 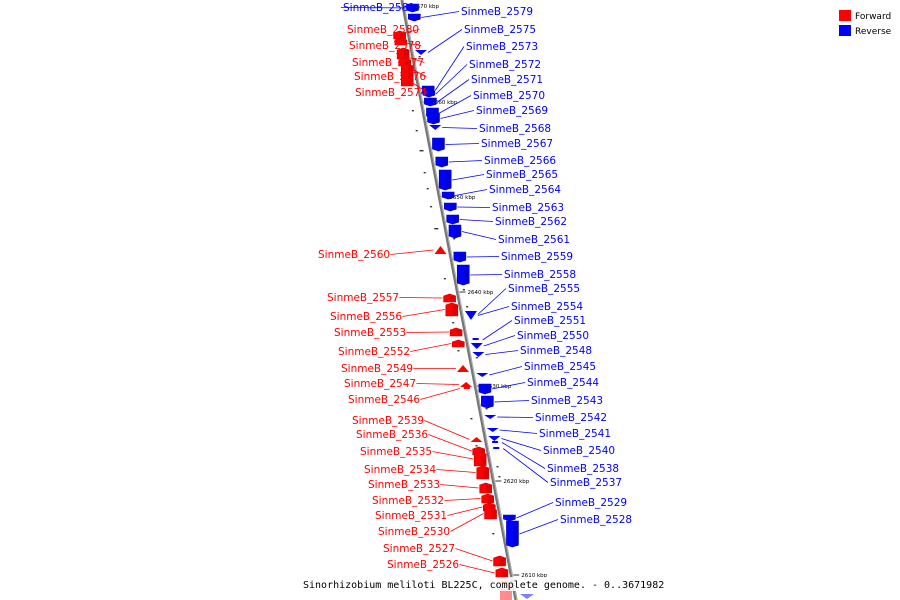 I want to click on gene-label-sinmeb_2535: SinmeB_2535, so click(x=396, y=452).